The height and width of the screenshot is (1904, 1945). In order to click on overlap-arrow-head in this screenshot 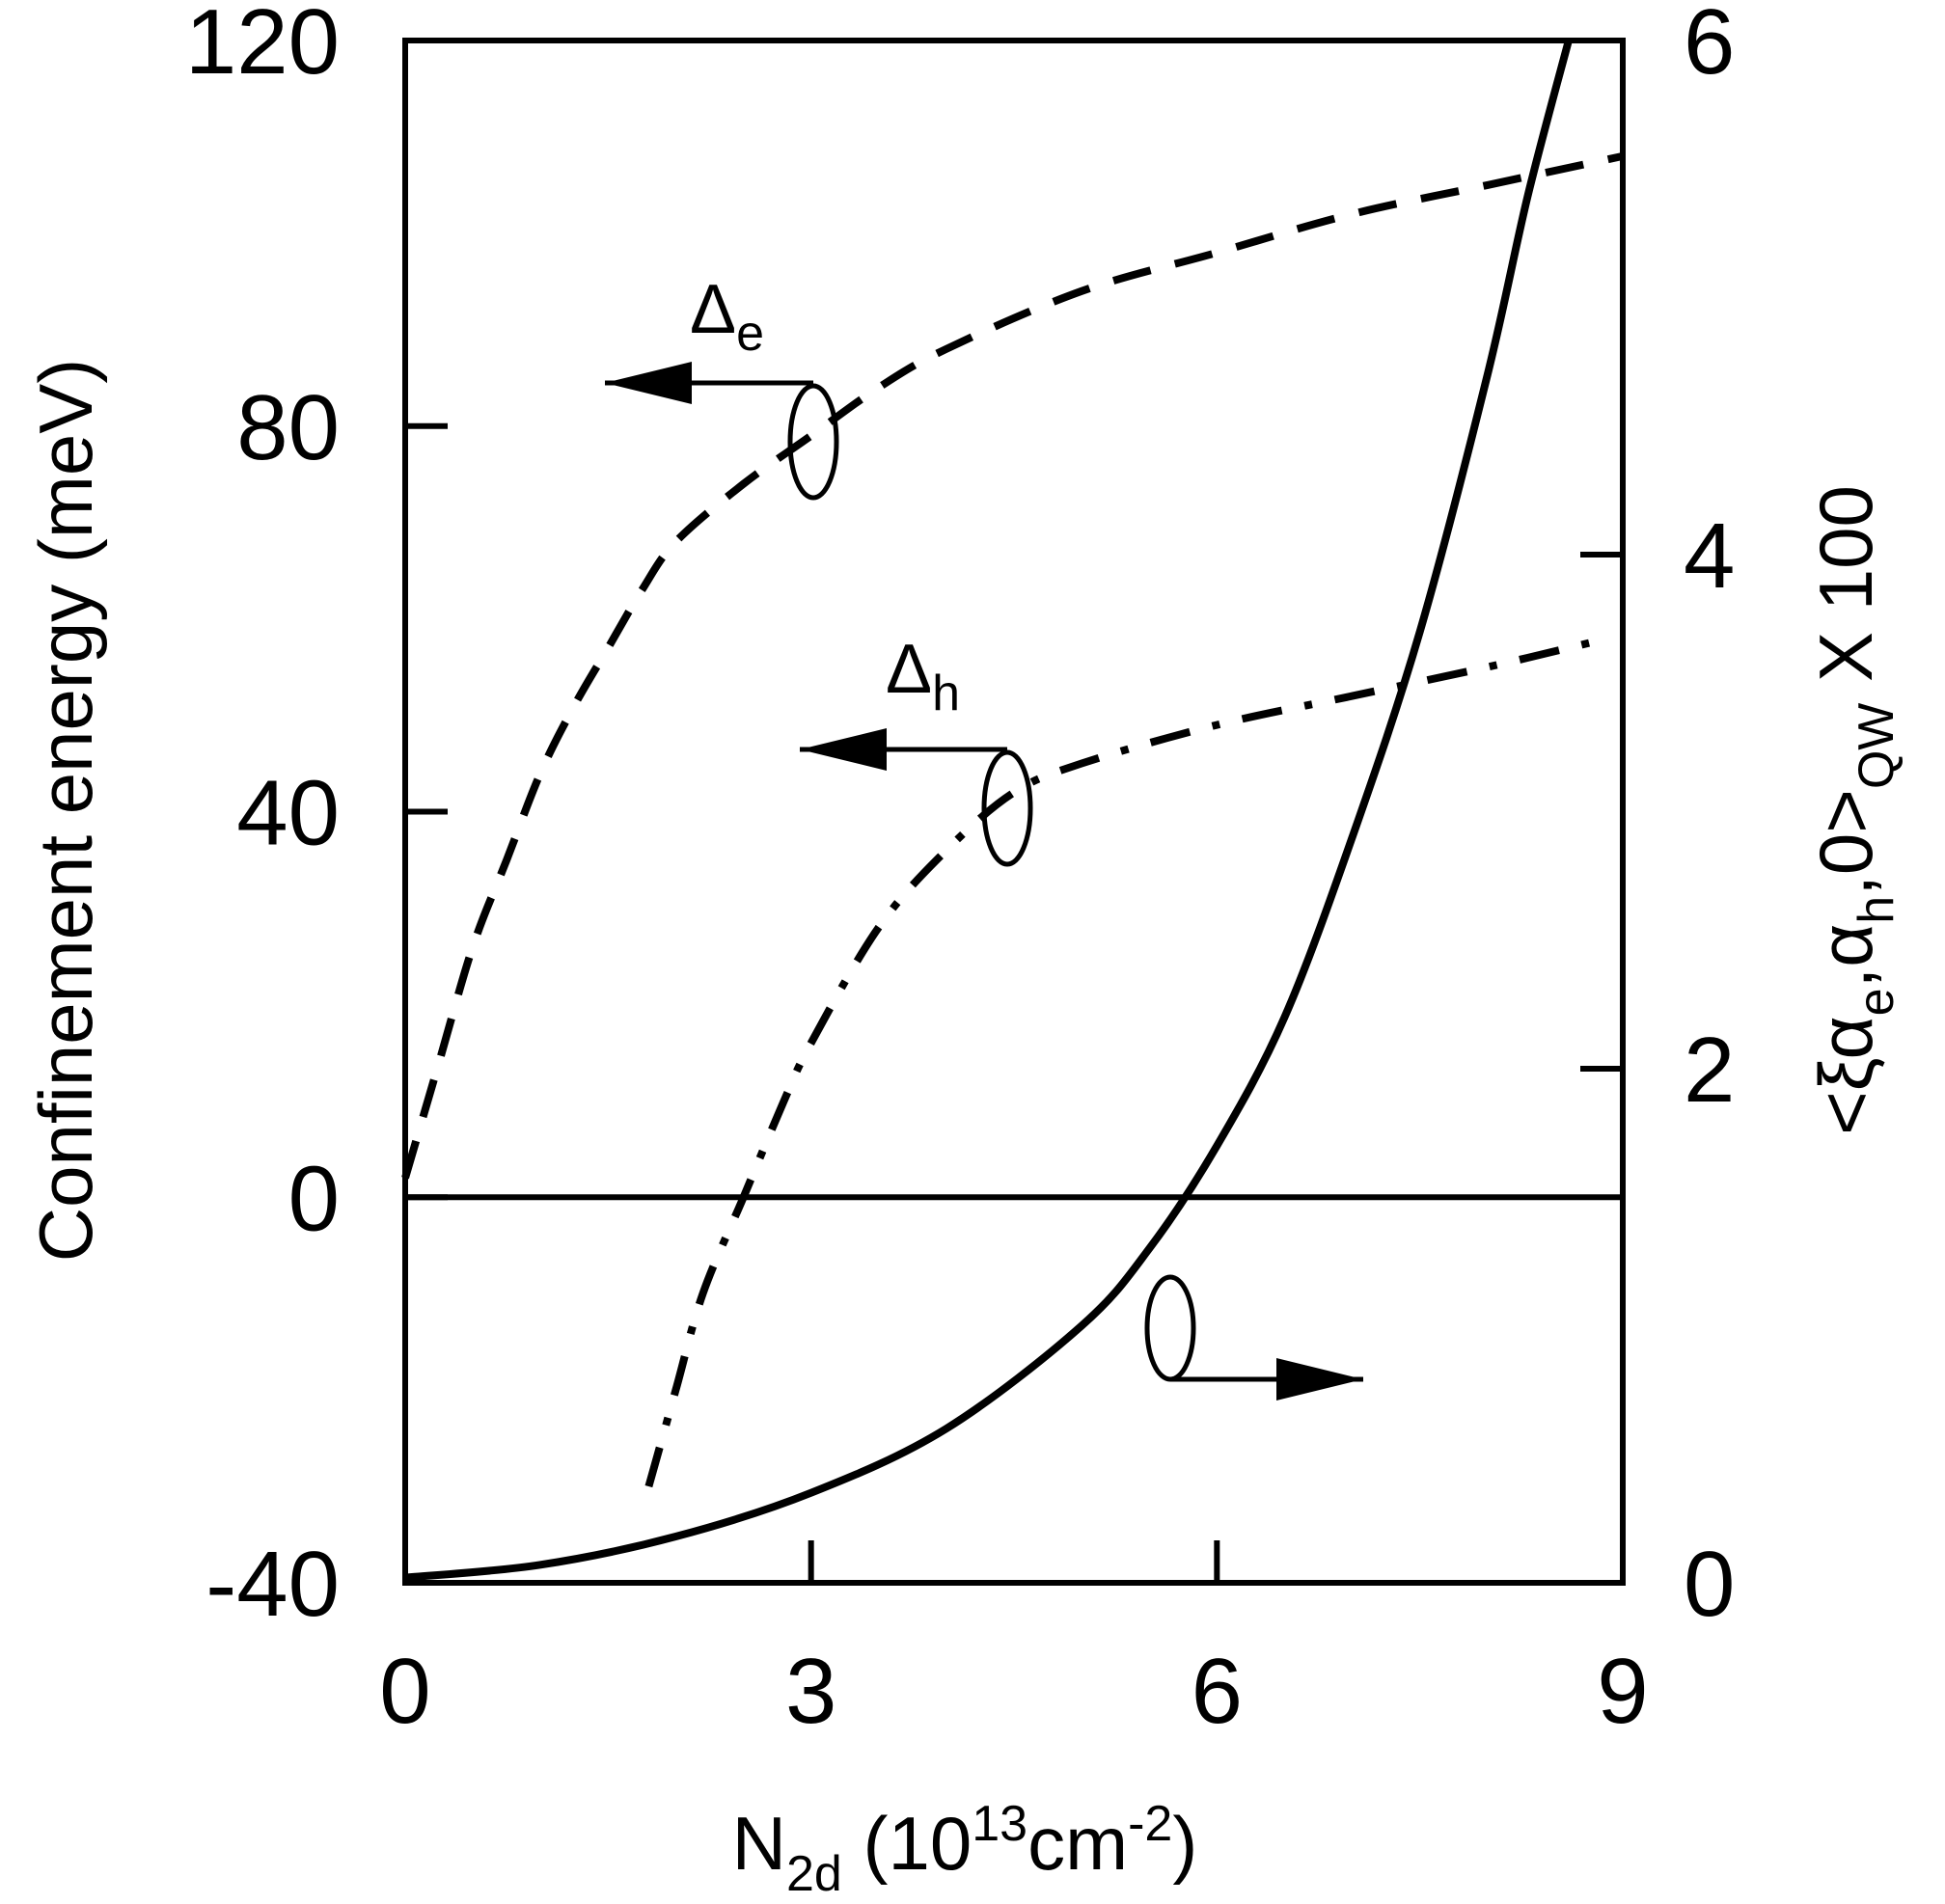, I will do `click(1319, 1380)`.